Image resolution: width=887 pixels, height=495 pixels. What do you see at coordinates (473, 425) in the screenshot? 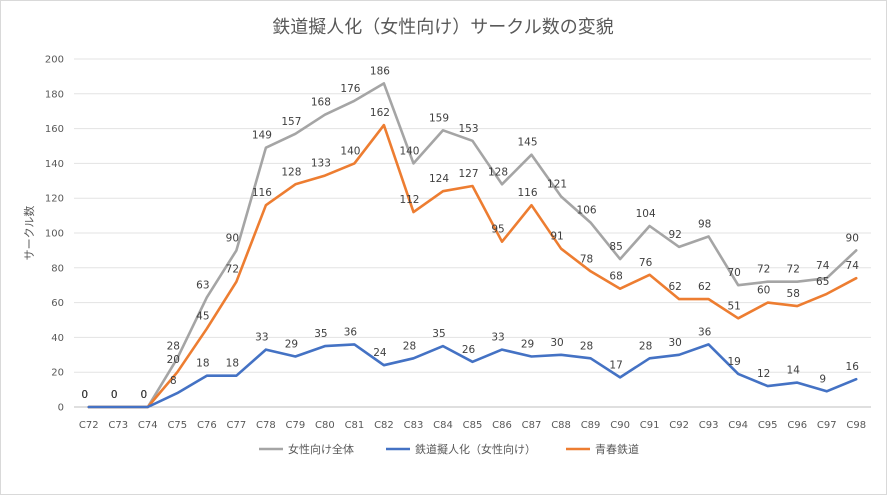
I see `x-tick-label: C85` at bounding box center [473, 425].